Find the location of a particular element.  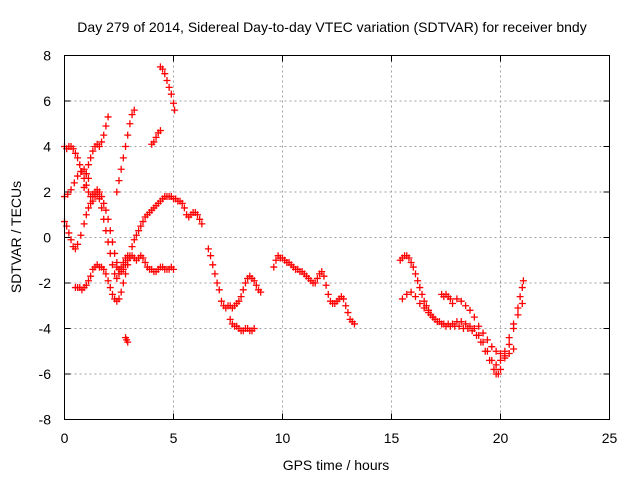

y-tick-label: 6 is located at coordinates (47, 101).